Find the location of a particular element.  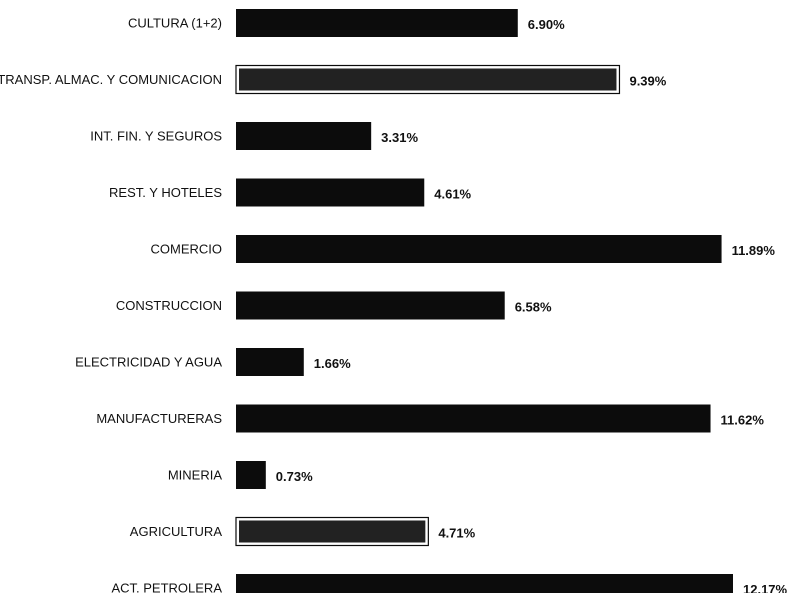

value-label: 3.31% is located at coordinates (399, 137).